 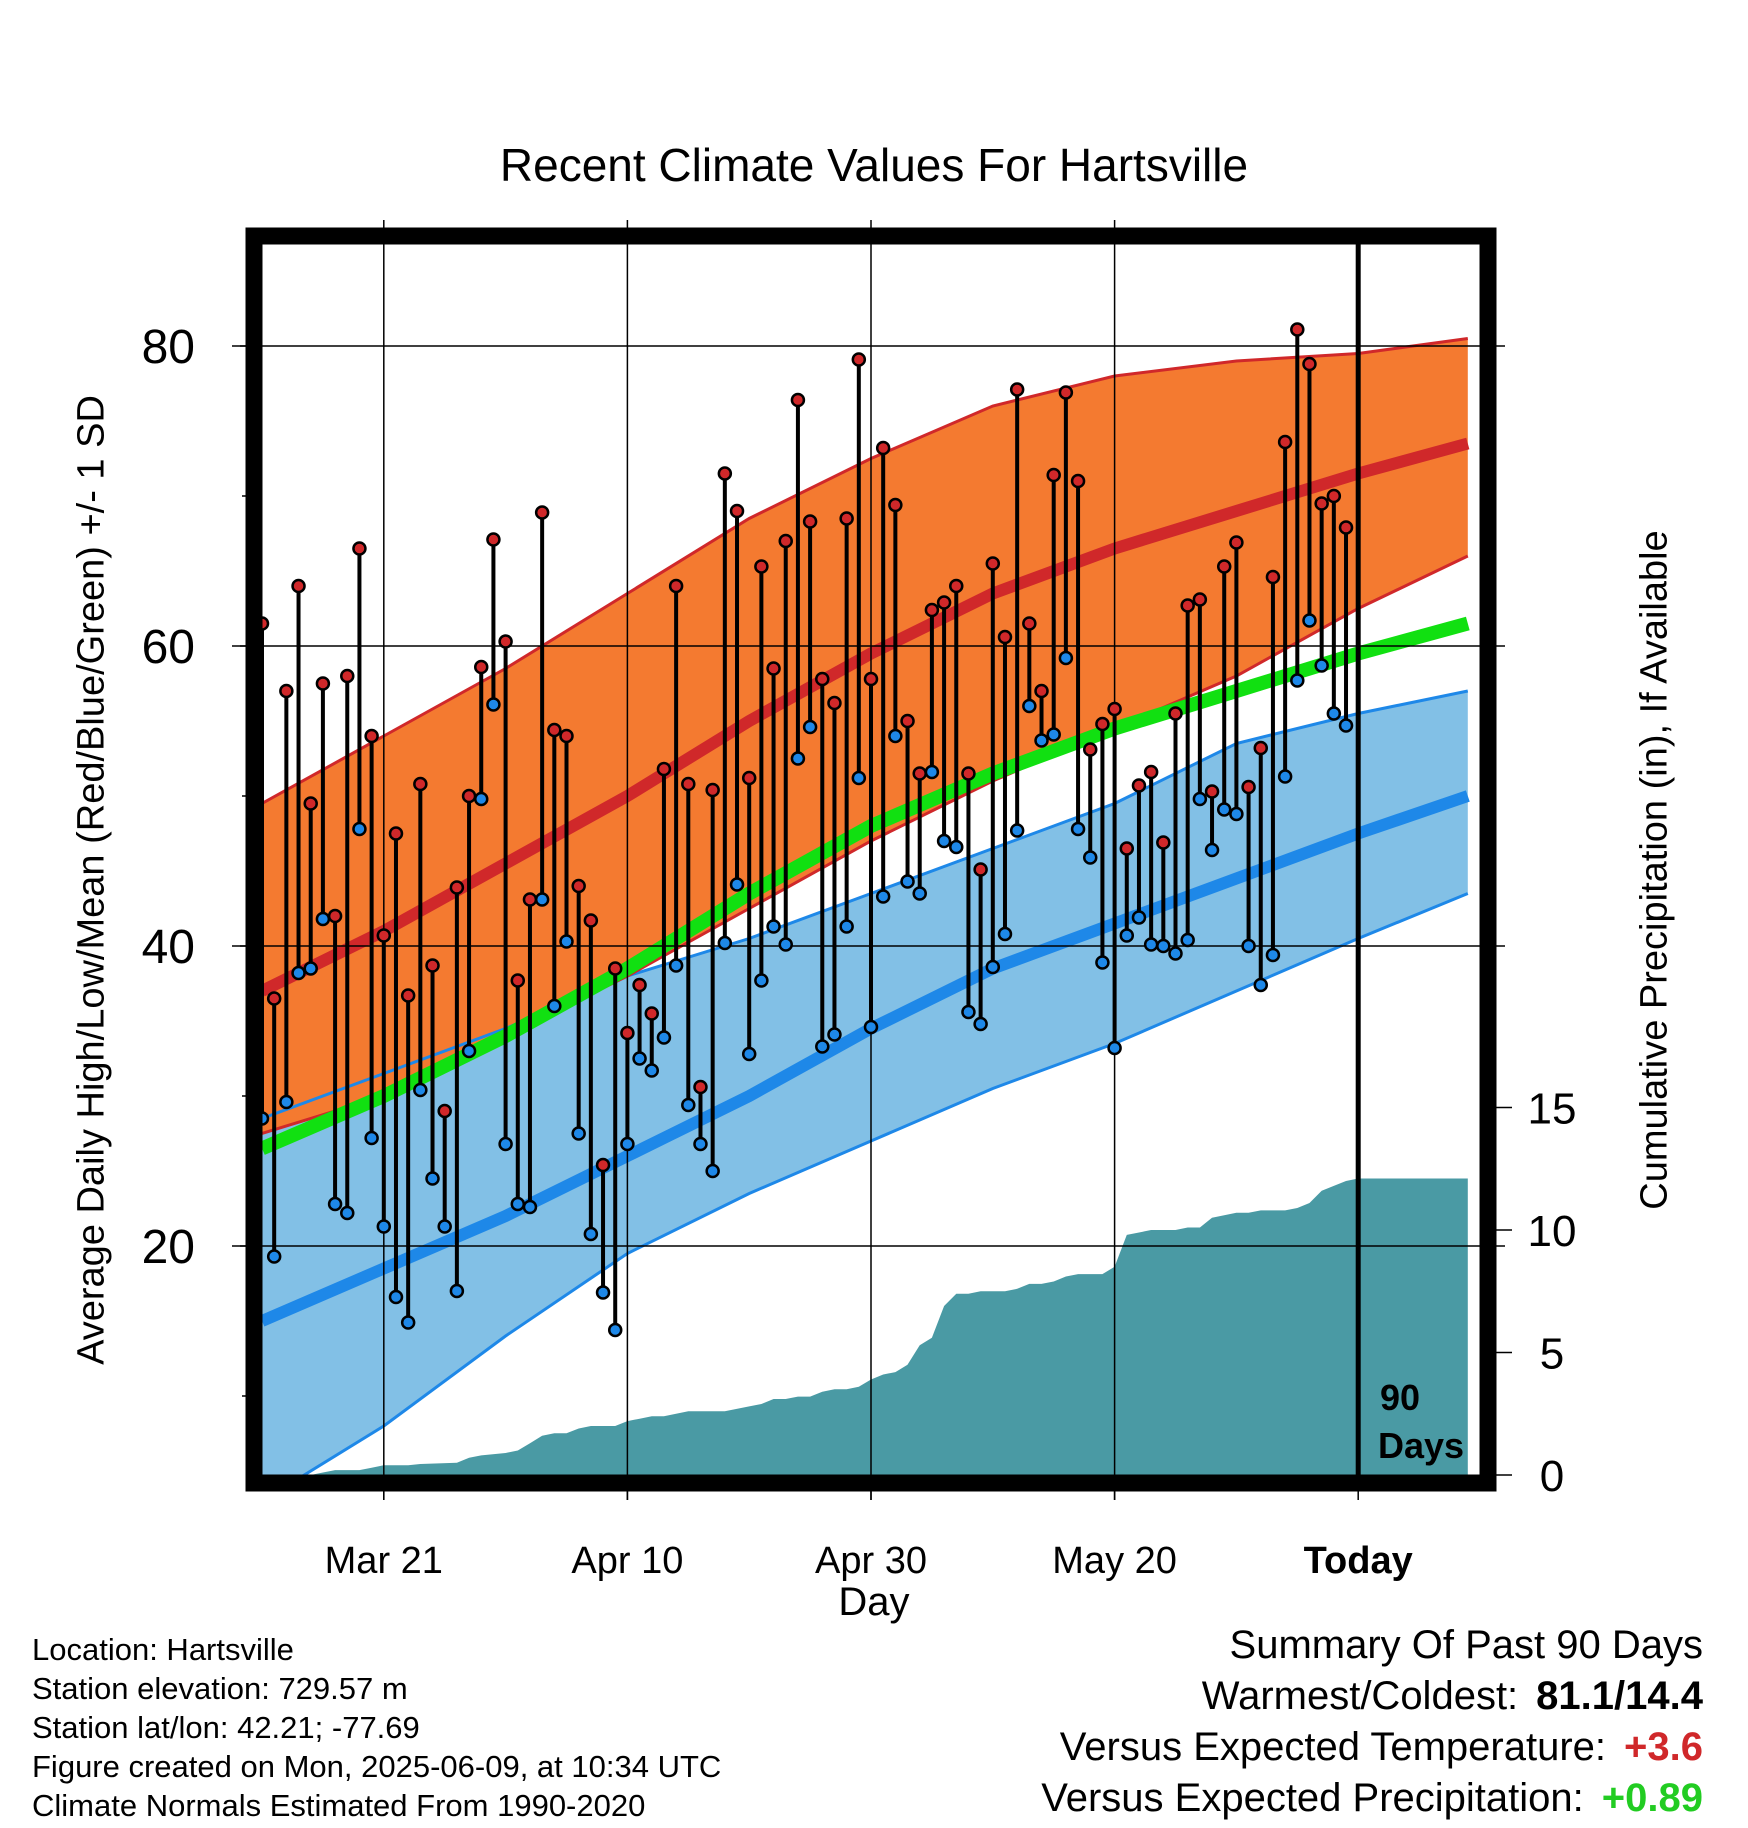 I want to click on warm-cold-label: Warmest/Coldest:, so click(x=1360, y=1696).